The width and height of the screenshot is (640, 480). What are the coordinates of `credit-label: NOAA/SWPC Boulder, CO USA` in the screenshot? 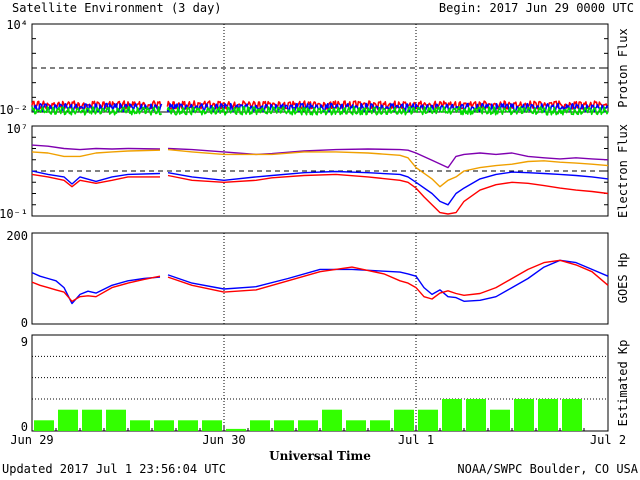 It's located at (547, 469).